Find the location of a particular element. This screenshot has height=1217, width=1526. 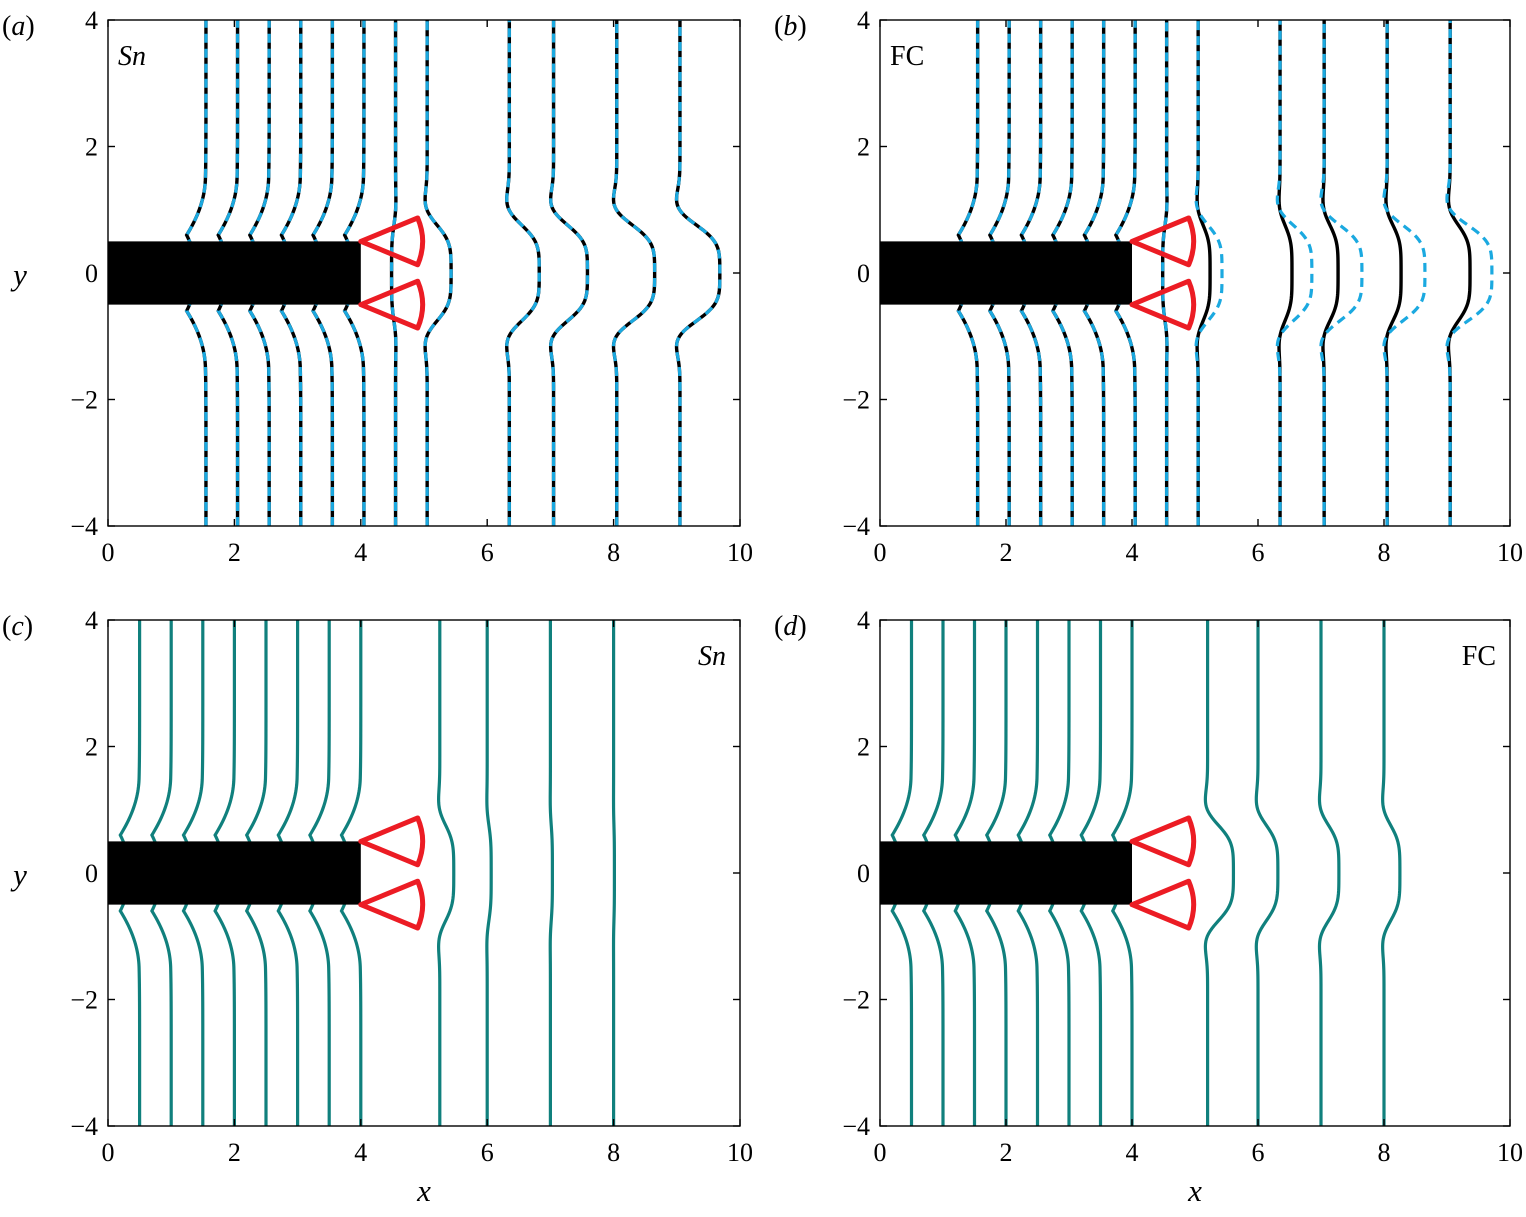

panel-tag: (c) is located at coordinates (17, 626).